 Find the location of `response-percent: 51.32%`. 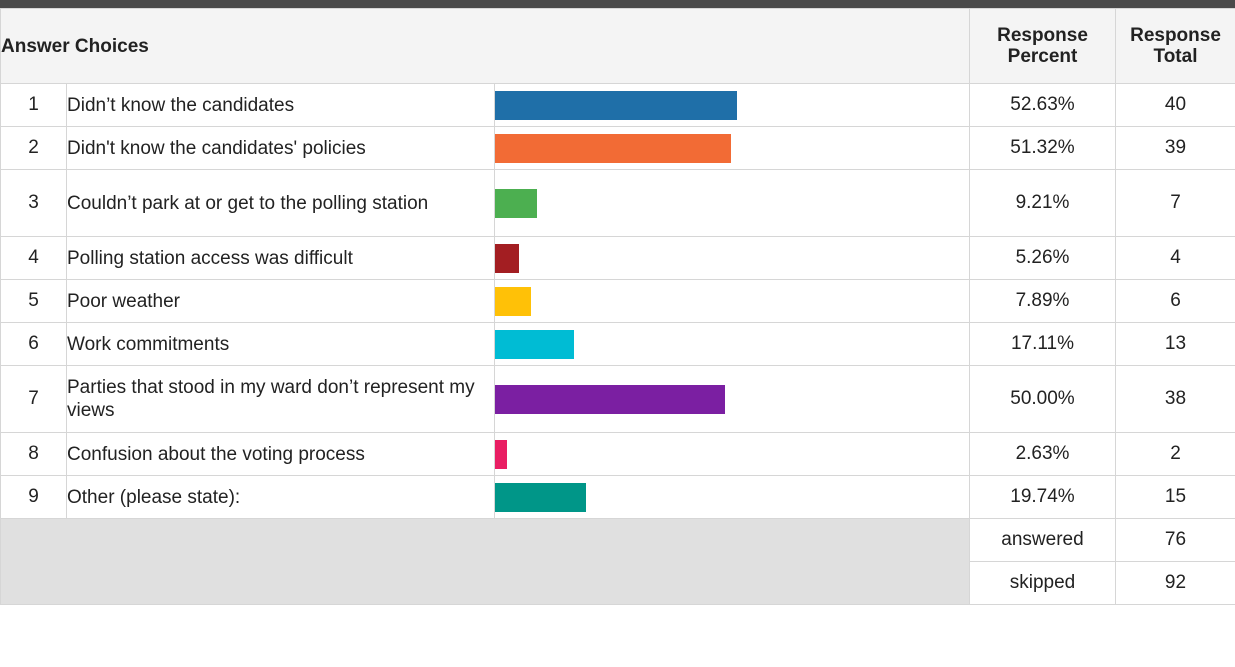

response-percent: 51.32% is located at coordinates (1042, 148).